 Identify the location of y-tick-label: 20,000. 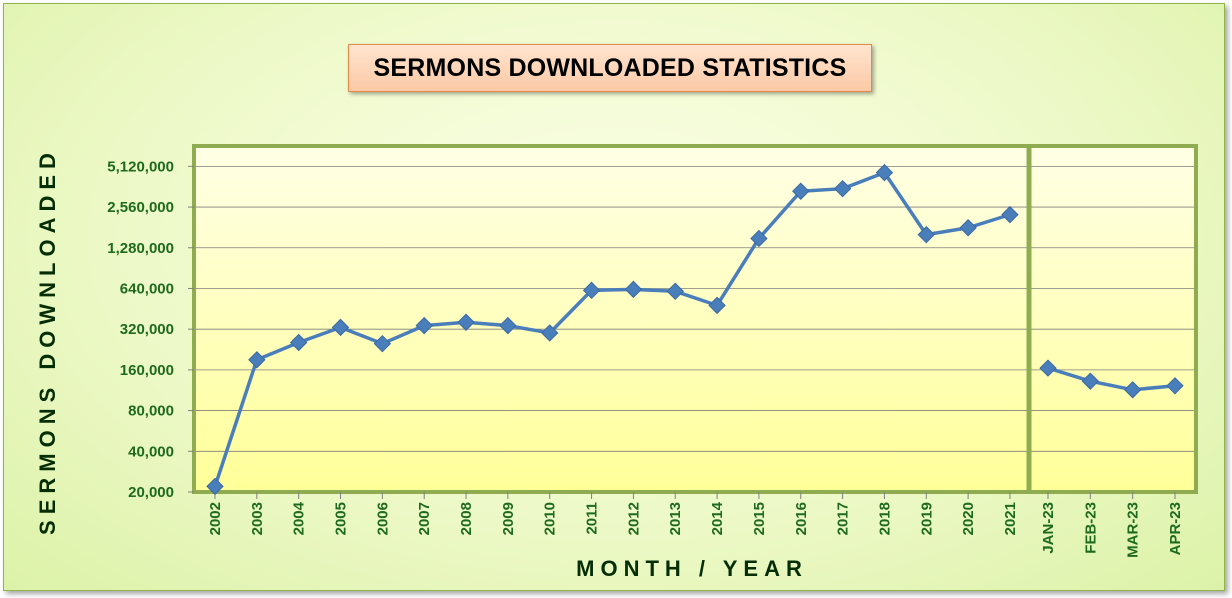
(151, 492).